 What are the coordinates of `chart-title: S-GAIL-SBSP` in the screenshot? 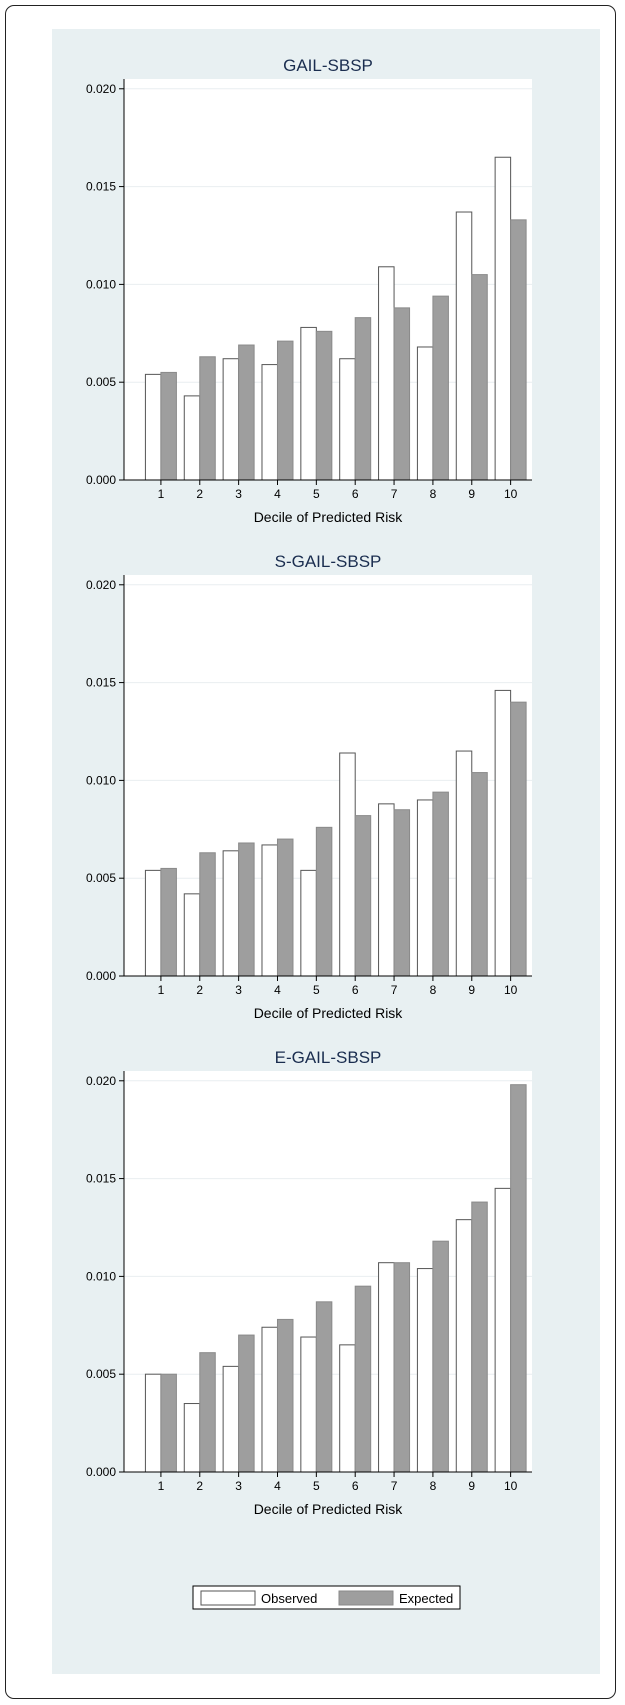 It's located at (328, 561).